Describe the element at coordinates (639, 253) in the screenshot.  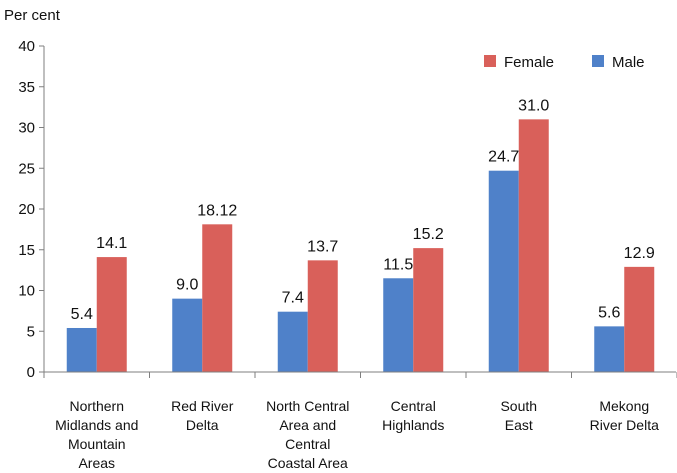
I see `data-label-female: 12.9` at that location.